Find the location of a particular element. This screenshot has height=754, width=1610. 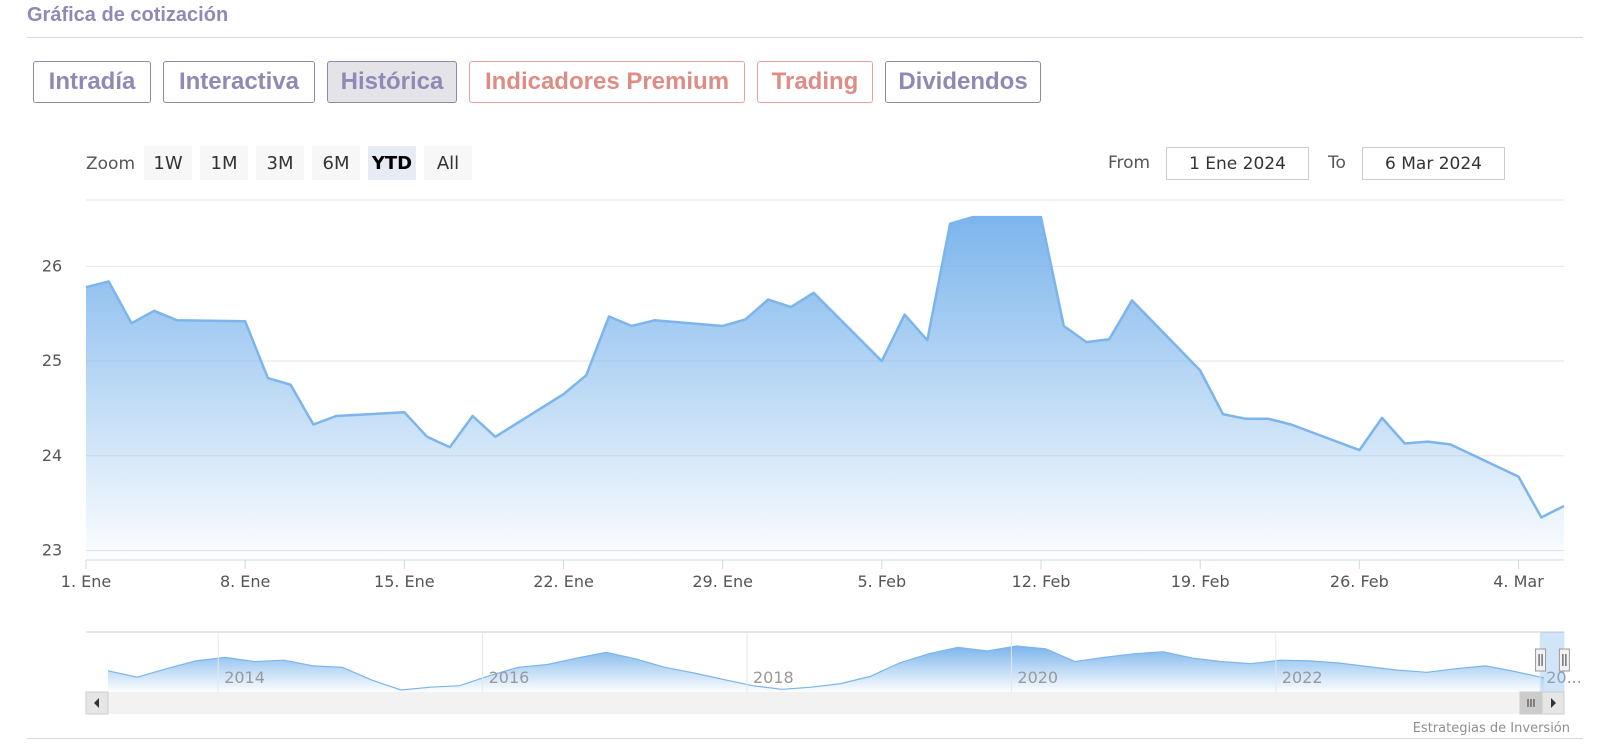

zoom-all-button: All is located at coordinates (448, 163).